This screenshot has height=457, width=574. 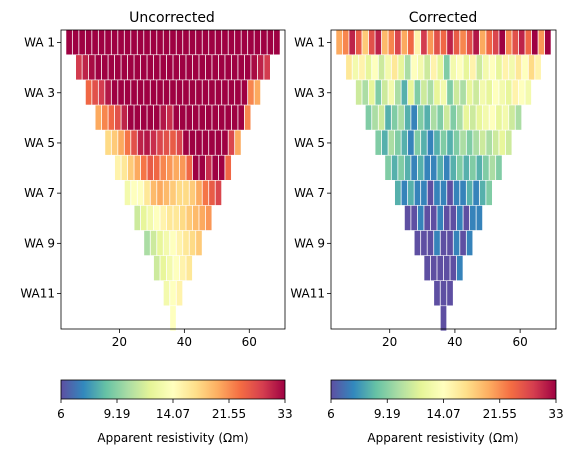 What do you see at coordinates (309, 243) in the screenshot?
I see `y-tick-label: WA 9` at bounding box center [309, 243].